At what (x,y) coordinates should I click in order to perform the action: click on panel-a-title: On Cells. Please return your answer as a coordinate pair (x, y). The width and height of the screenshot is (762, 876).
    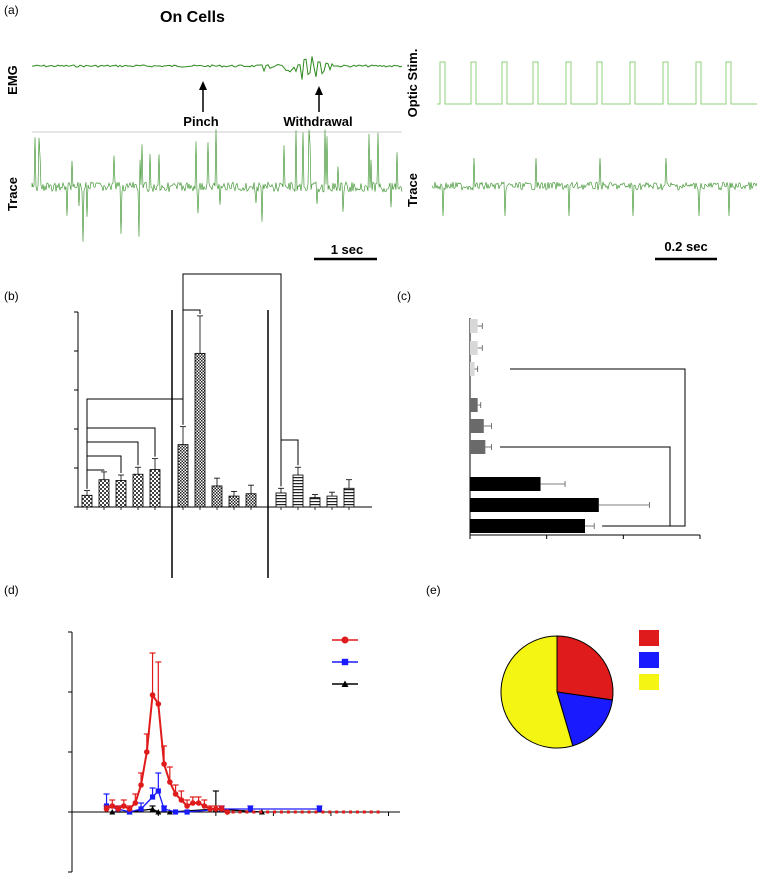
    Looking at the image, I should click on (192, 17).